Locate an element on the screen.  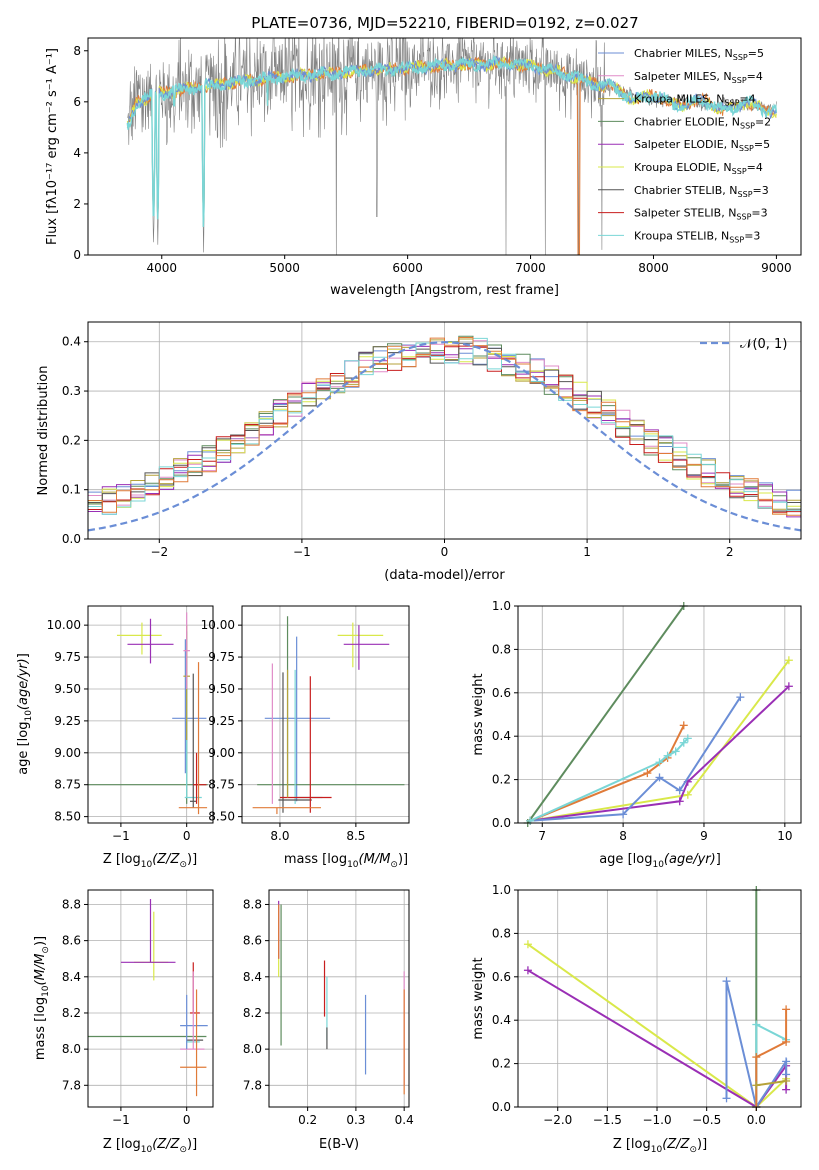
y-tick-label: 9.25 is located at coordinates (67, 721).